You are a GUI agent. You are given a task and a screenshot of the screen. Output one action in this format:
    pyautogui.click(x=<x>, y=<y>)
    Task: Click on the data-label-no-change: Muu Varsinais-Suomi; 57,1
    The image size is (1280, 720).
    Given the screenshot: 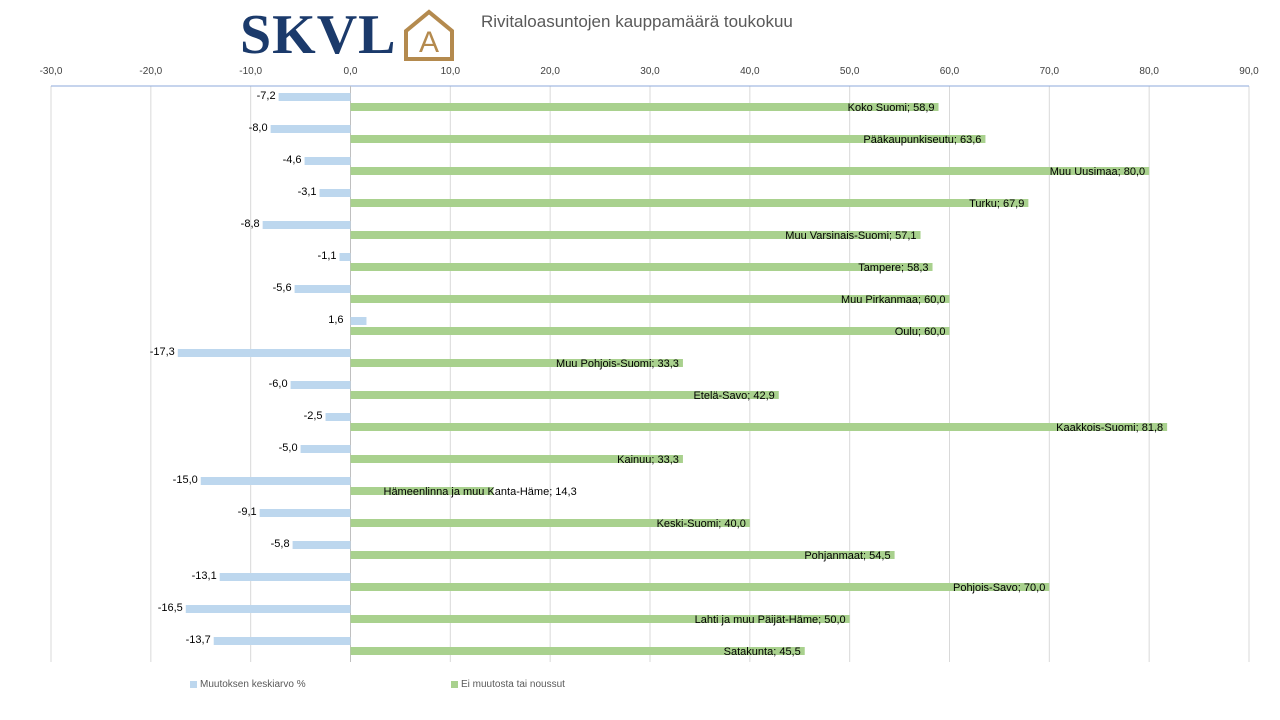 What is the action you would take?
    pyautogui.click(x=850, y=236)
    